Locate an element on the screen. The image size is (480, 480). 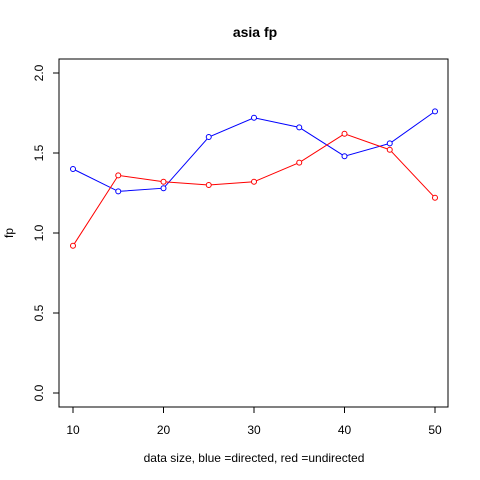
x-tick-label: 50 is located at coordinates (435, 430).